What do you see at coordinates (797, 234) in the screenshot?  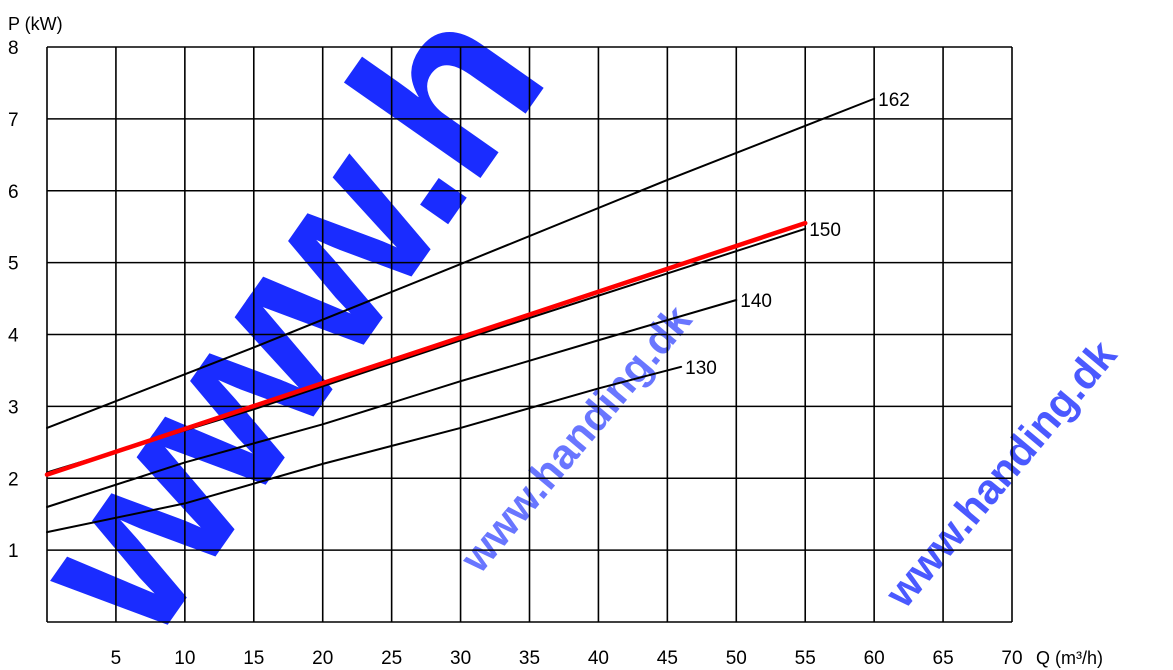 I see `series-labels: 162 150 140 130` at bounding box center [797, 234].